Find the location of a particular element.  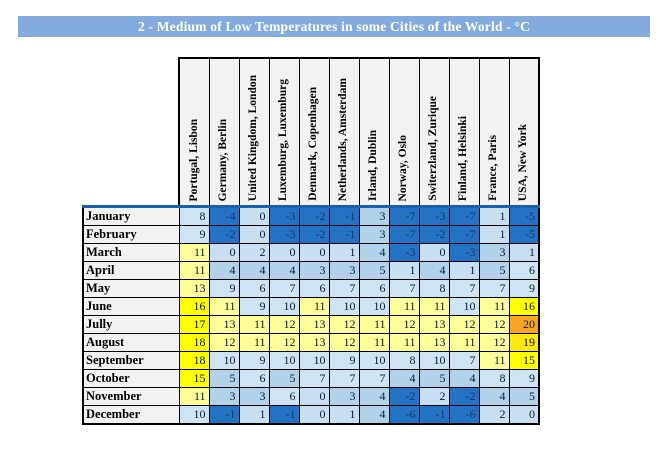

column-header-label: Luxemburg, Luxemburg is located at coordinates (283, 139).